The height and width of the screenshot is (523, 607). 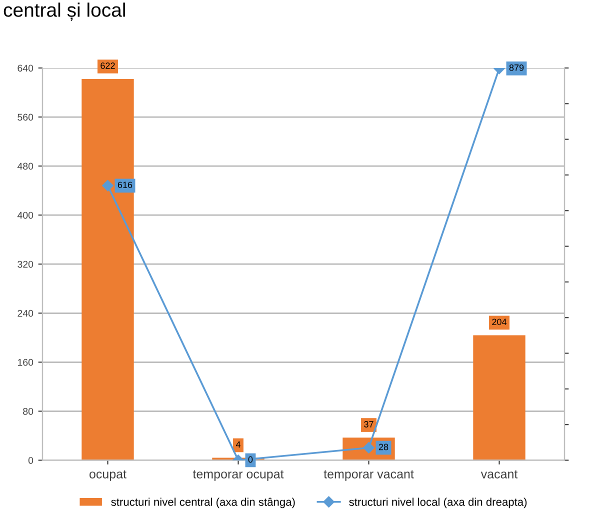 What do you see at coordinates (31, 460) in the screenshot?
I see `y-tick-label: 0` at bounding box center [31, 460].